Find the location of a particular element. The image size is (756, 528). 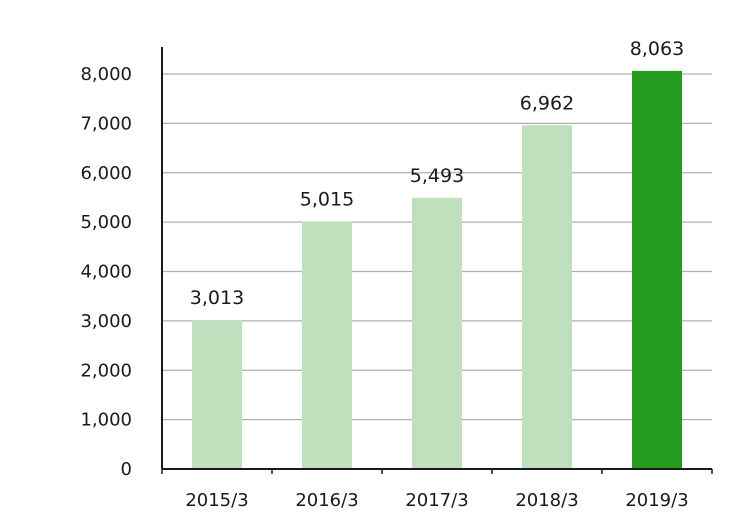

y-tick-label: 7,000 is located at coordinates (106, 123).